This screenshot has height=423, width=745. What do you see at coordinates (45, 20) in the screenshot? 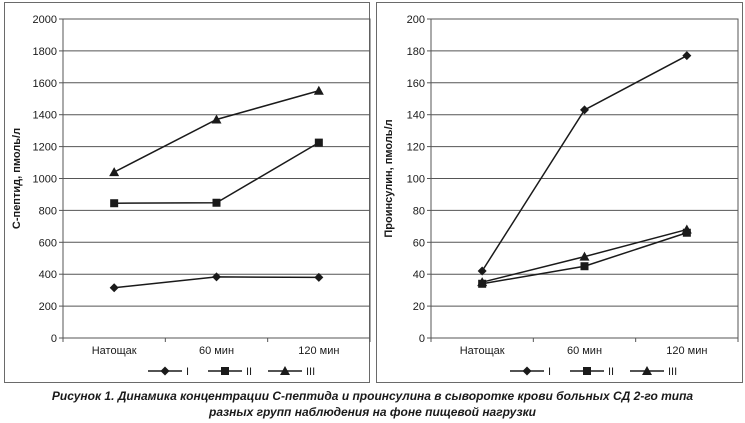
I see `y-tick-label: 2000` at bounding box center [45, 20].